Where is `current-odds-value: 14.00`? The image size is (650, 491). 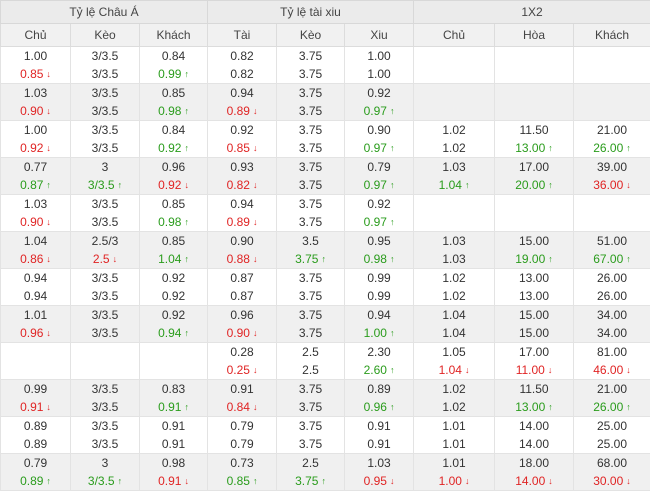
current-odds-value: 14.00 is located at coordinates (534, 444).